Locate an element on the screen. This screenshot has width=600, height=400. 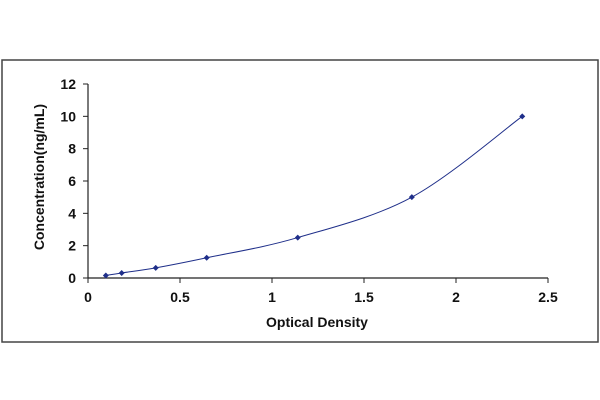
y-tick-label: 10 is located at coordinates (68, 116).